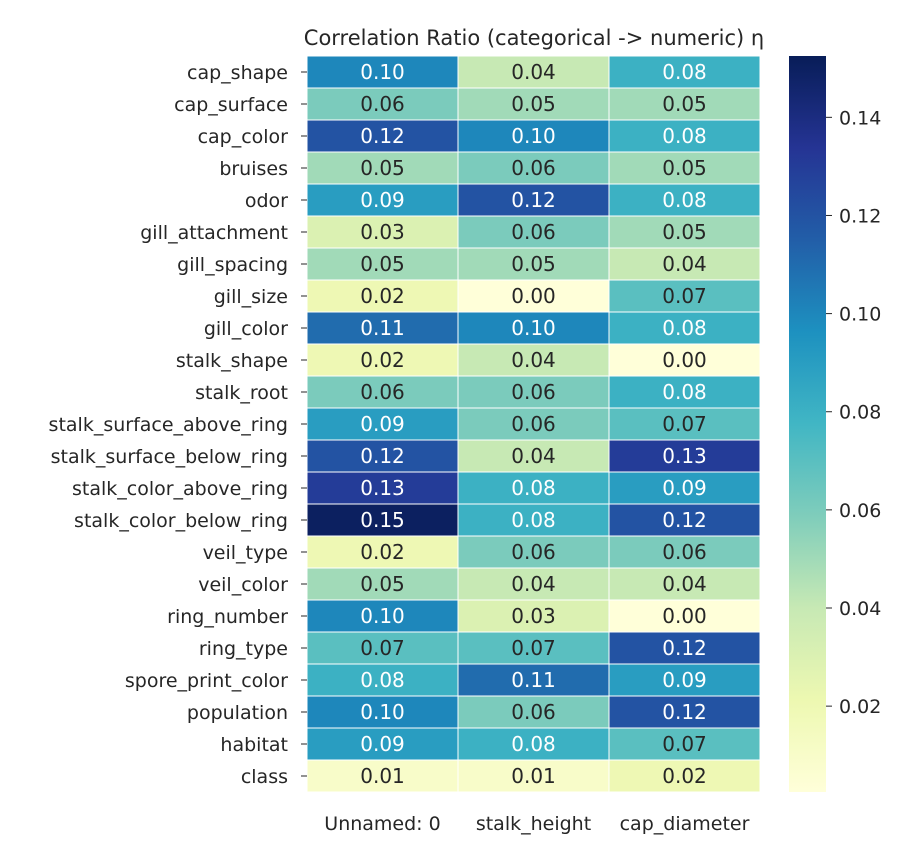 This screenshot has height=862, width=900. I want to click on row-label: odor, so click(266, 201).